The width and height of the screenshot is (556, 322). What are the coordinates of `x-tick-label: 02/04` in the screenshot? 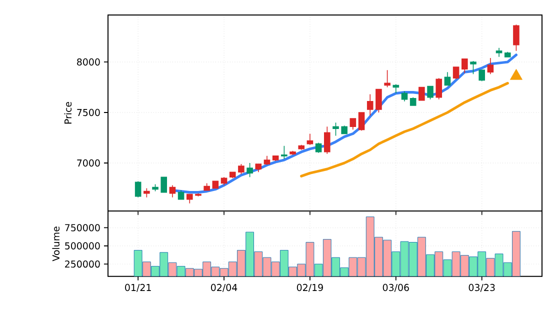 It's located at (224, 288).